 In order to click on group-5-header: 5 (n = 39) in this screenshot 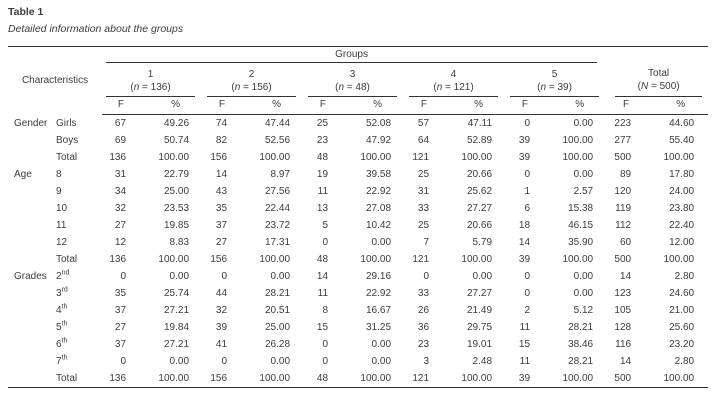, I will do `click(556, 80)`.